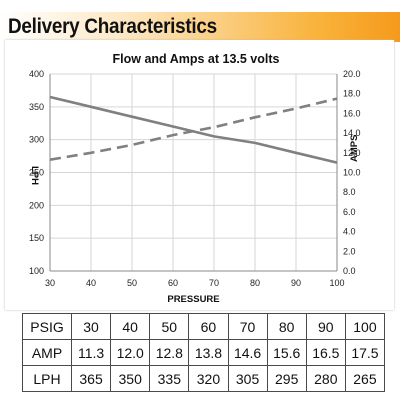  I want to click on table-cell: 320, so click(208, 378).